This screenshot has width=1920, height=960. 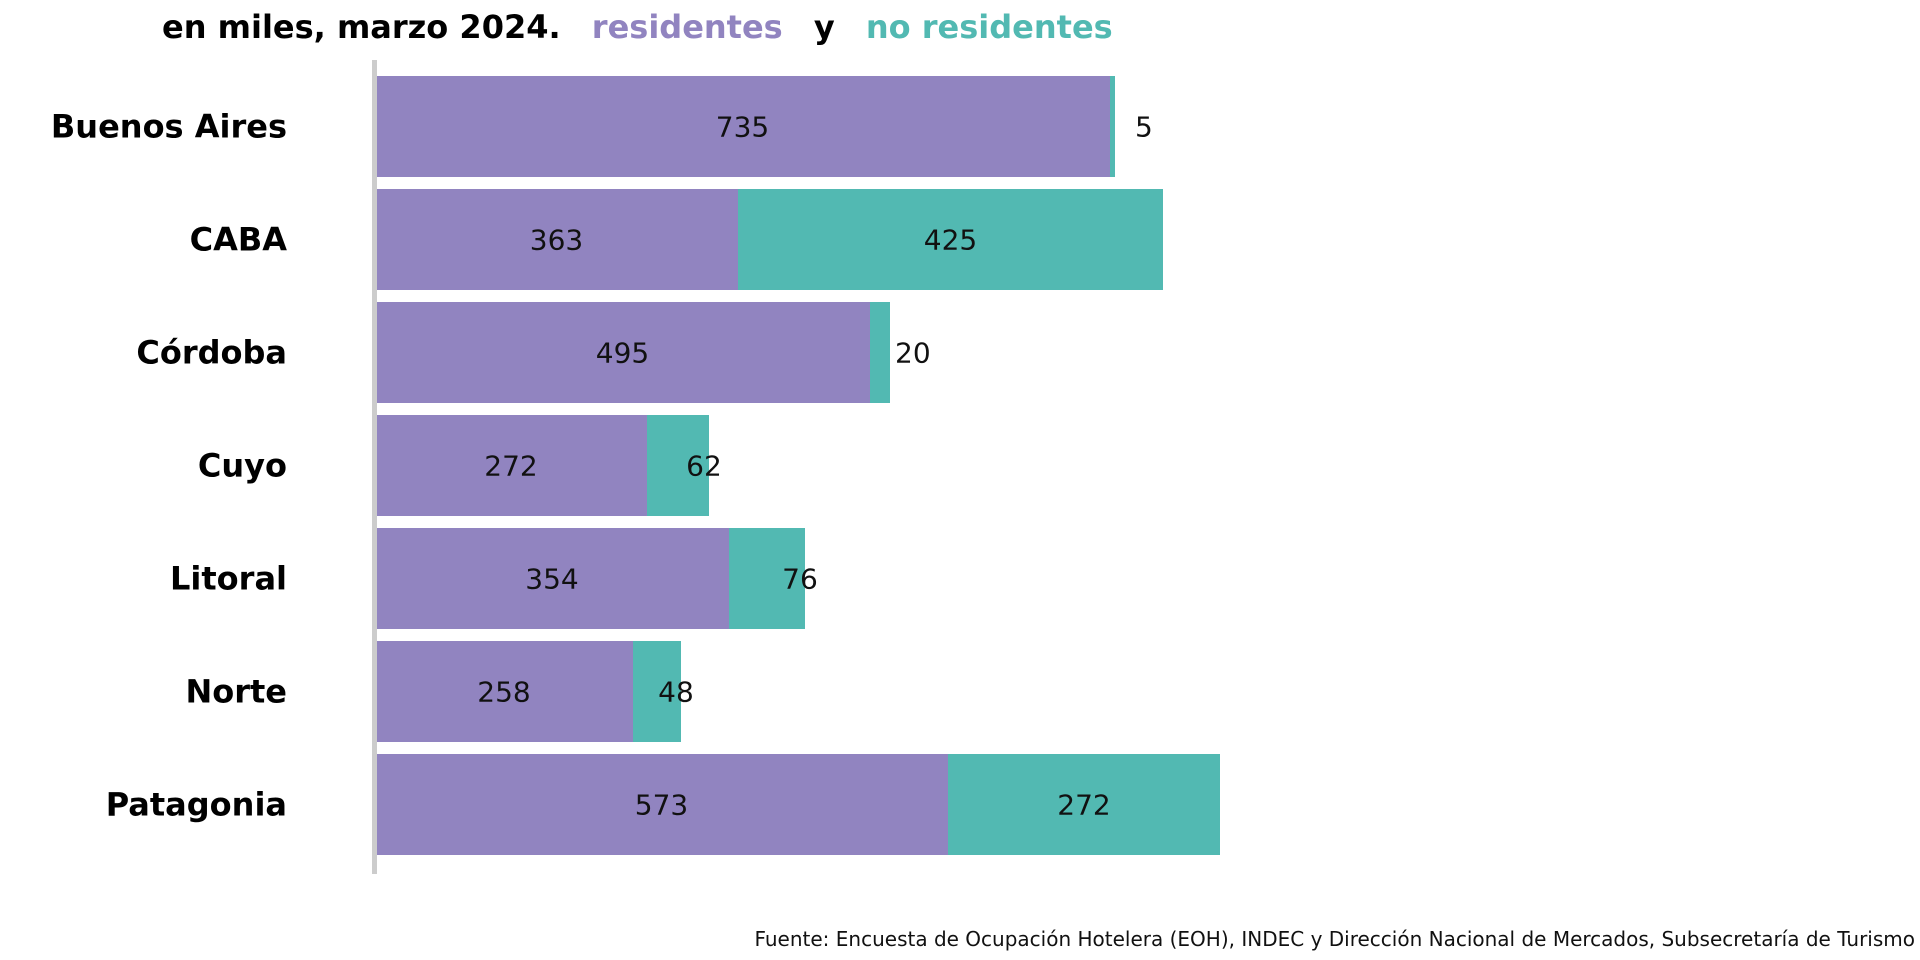 I want to click on value-label-no-residentes-buenos-aires: 5, so click(x=1144, y=127).